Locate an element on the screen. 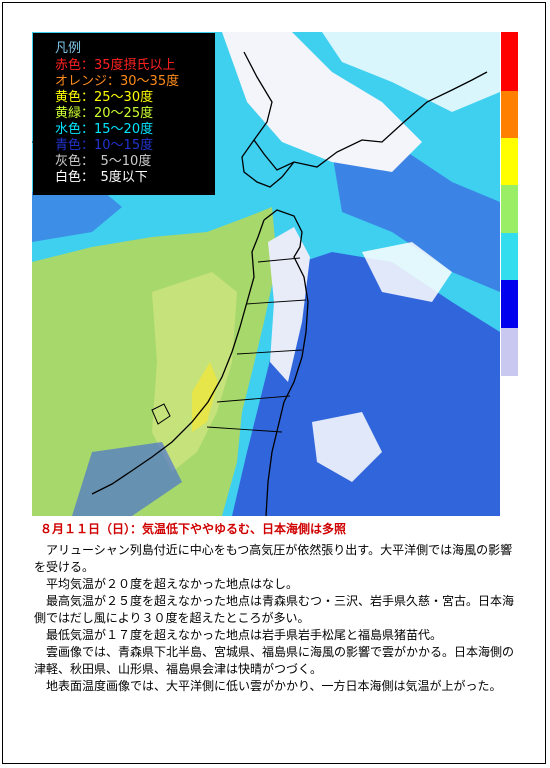 The width and height of the screenshot is (550, 768). legend-item-yellow: 黄色：25～30度 is located at coordinates (104, 97).